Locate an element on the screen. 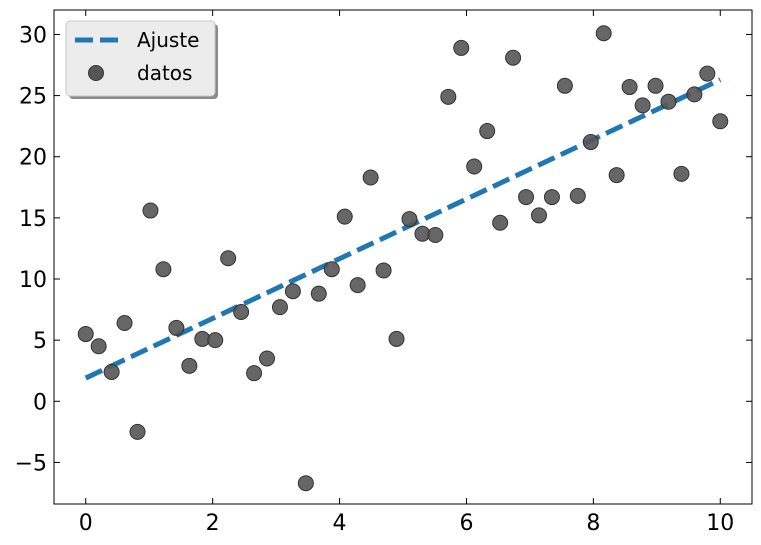 The width and height of the screenshot is (761, 545). y-tick-label: −5 is located at coordinates (31, 463).